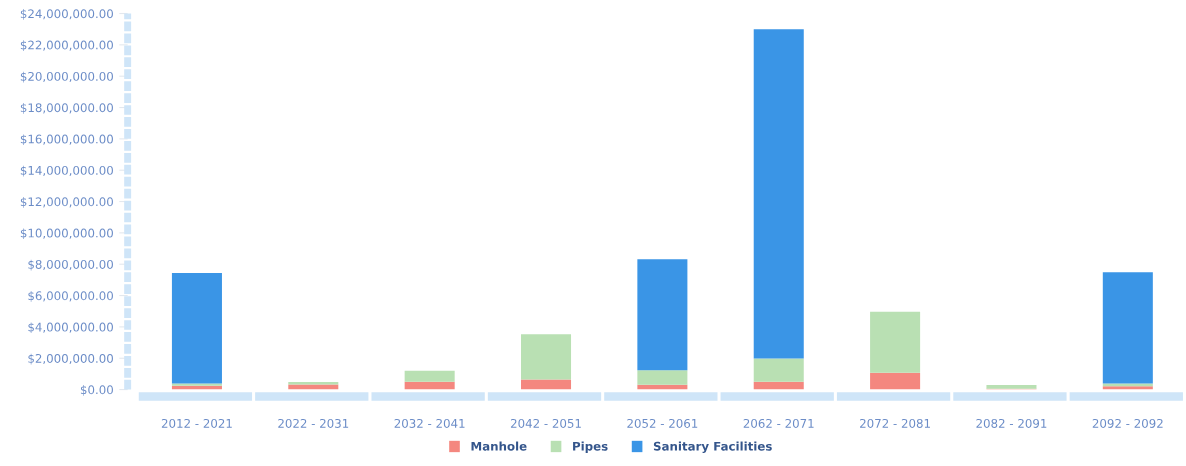 The image size is (1186, 466). I want to click on y-tick-label: $22,000,000.00, so click(66, 46).